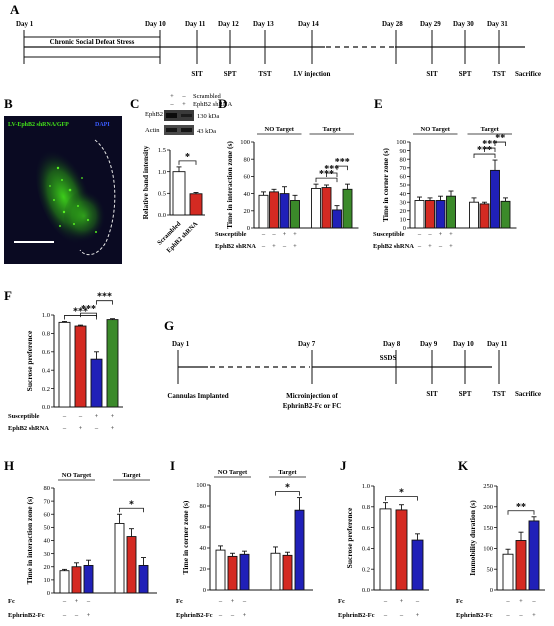  I want to click on row-label-i-1: EphrinB2-Fc, so click(194, 615).